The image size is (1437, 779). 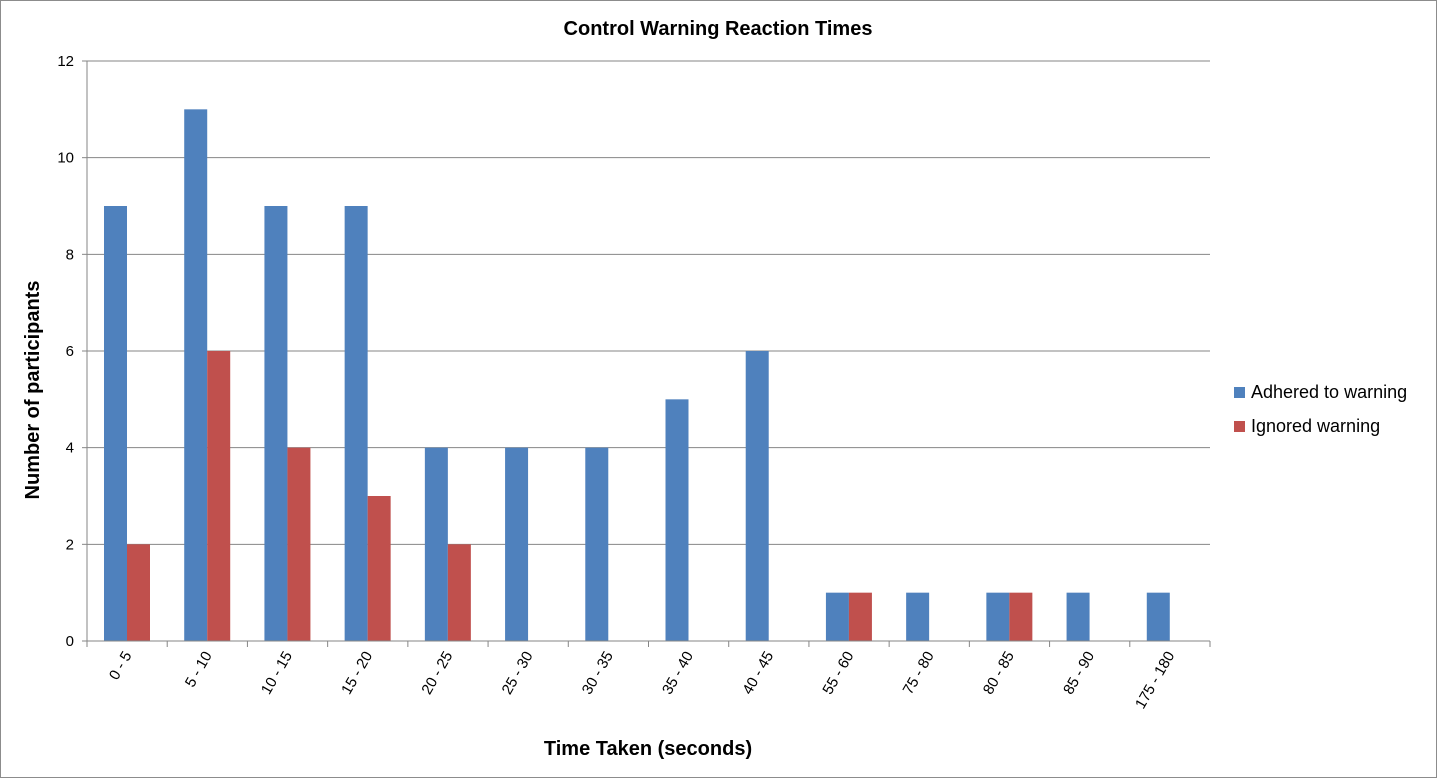 I want to click on x-tick-label: 15 - 20, so click(x=357, y=673).